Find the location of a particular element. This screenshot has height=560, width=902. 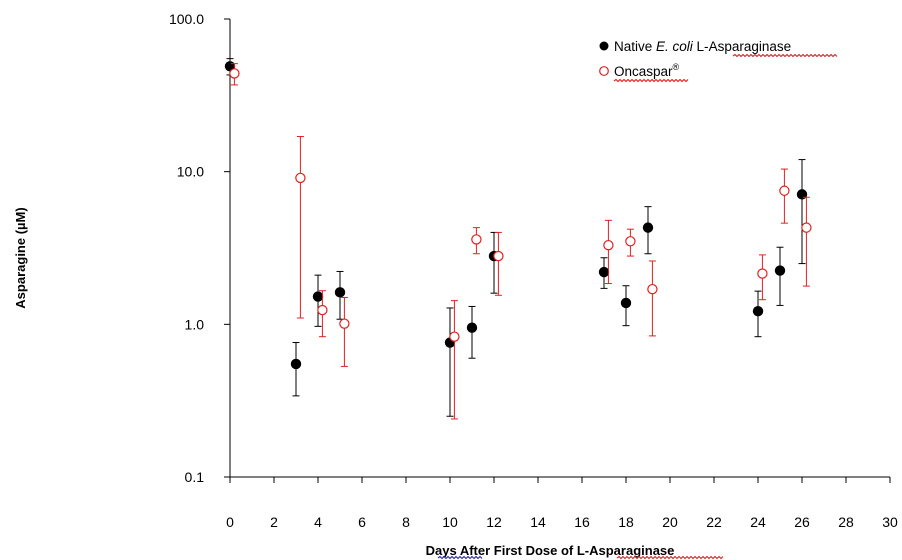

grammar-underline is located at coordinates (460, 557).